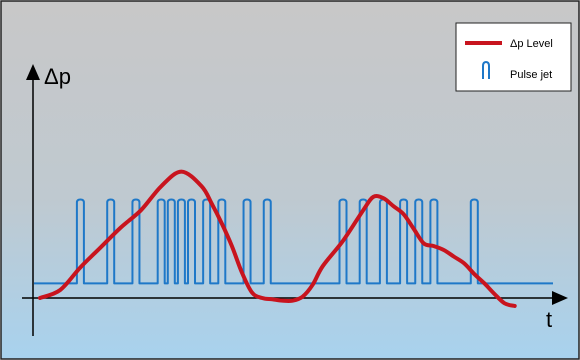 This screenshot has height=360, width=580. I want to click on legend-pulse-swatch, so click(486, 69).